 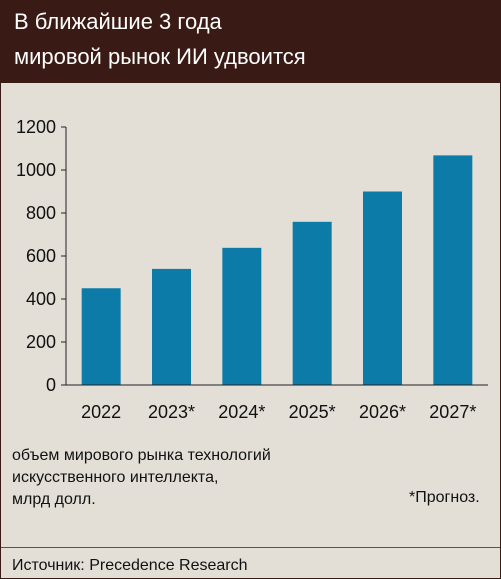 I want to click on y-tick-label: 1200, so click(x=36, y=127).